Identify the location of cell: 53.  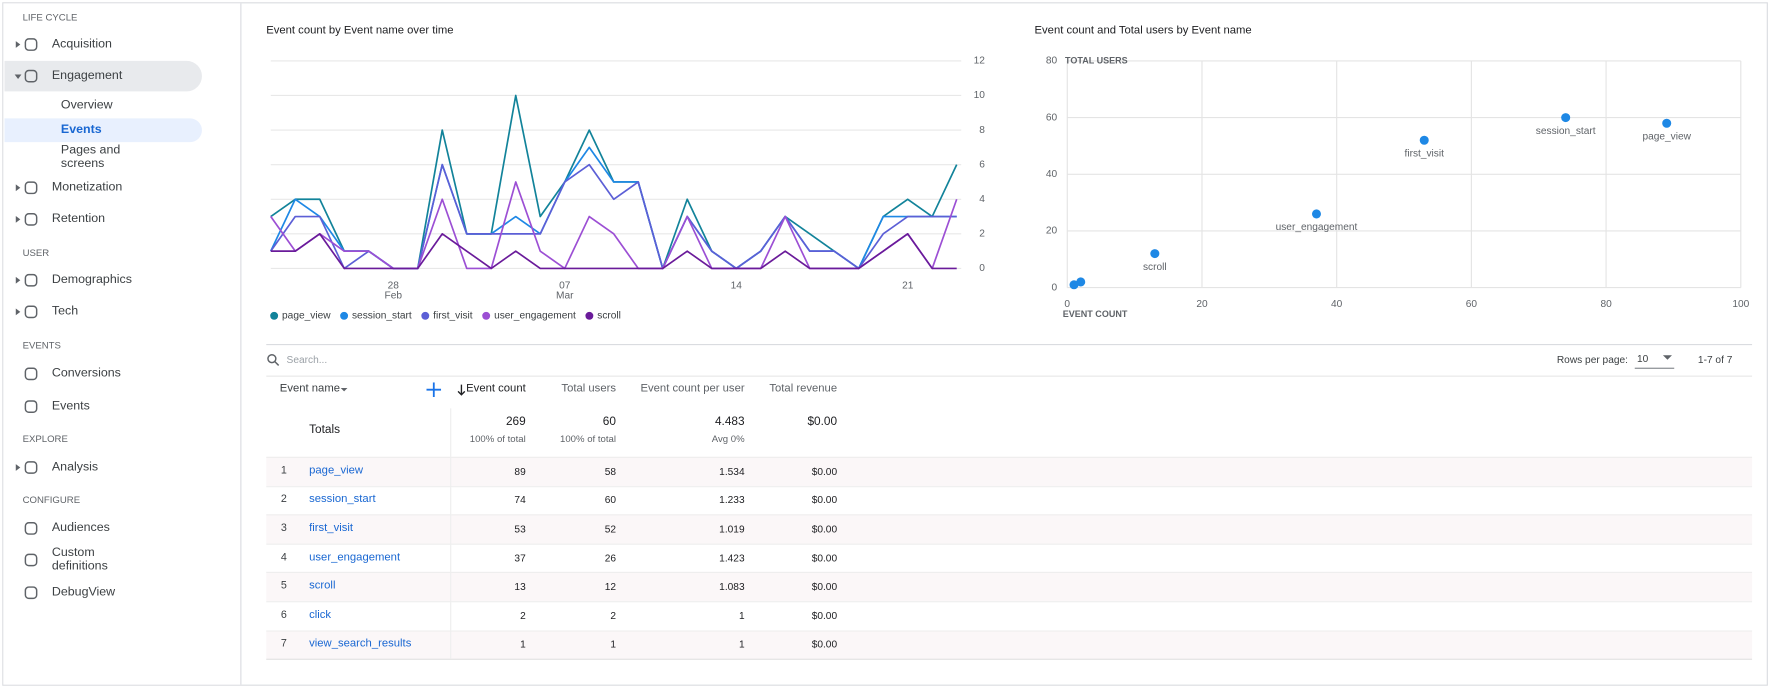
(520, 529).